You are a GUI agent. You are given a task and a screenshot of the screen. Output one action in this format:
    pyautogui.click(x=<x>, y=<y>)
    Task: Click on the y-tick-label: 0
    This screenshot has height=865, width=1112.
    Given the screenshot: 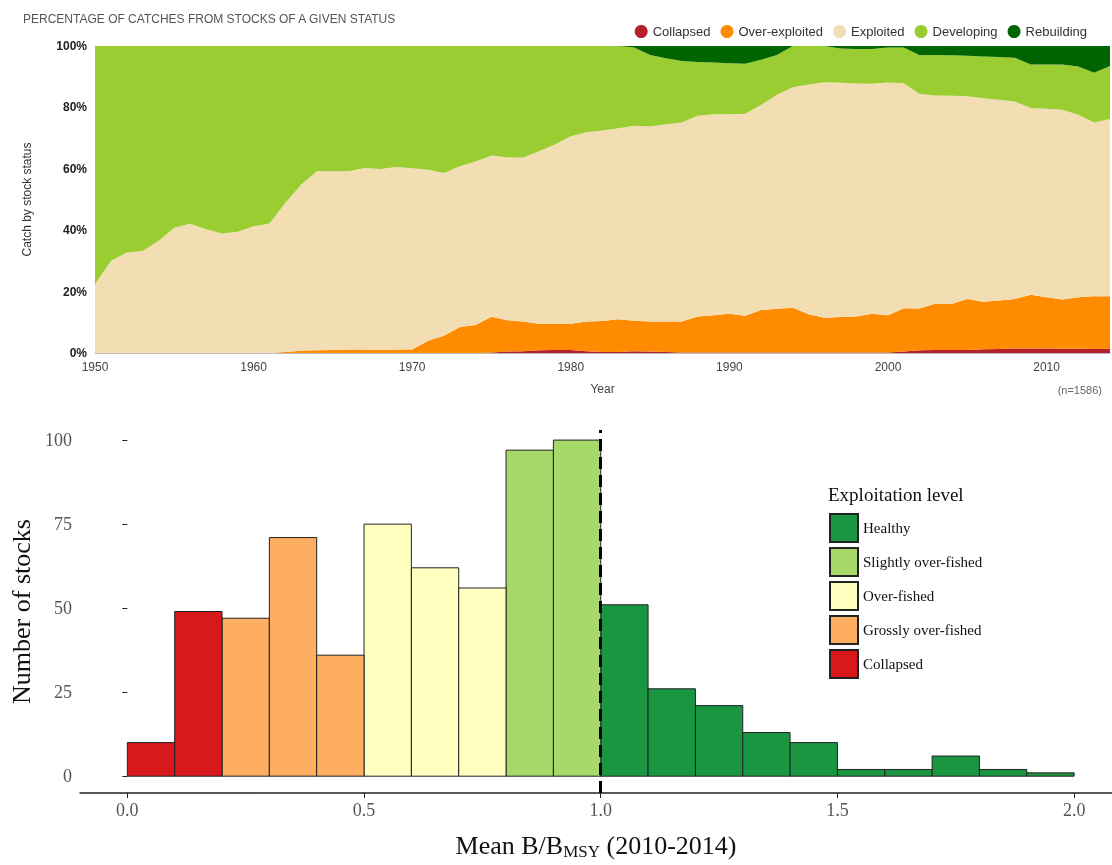 What is the action you would take?
    pyautogui.click(x=67, y=776)
    